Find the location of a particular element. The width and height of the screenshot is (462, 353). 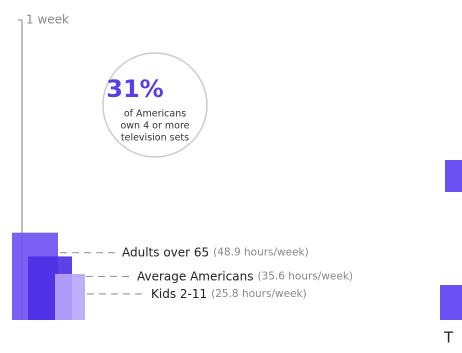

callout-text: of Americans is located at coordinates (155, 114).